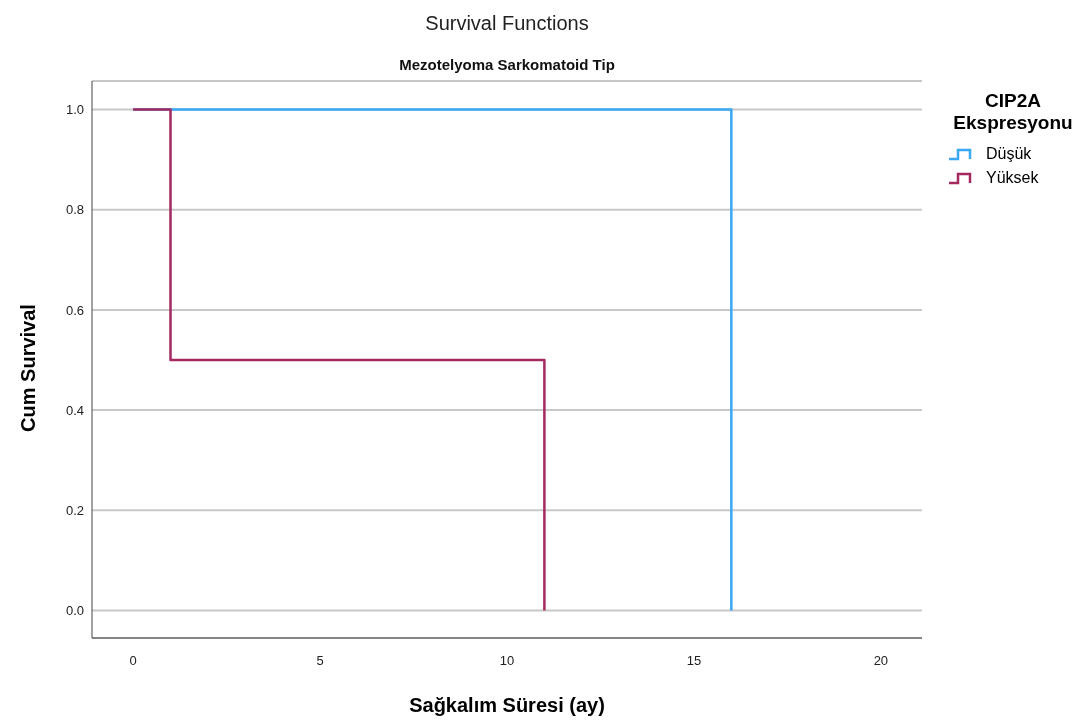 Image resolution: width=1086 pixels, height=725 pixels. Describe the element at coordinates (28, 368) in the screenshot. I see `y-axis-title: Cum Survival` at that location.